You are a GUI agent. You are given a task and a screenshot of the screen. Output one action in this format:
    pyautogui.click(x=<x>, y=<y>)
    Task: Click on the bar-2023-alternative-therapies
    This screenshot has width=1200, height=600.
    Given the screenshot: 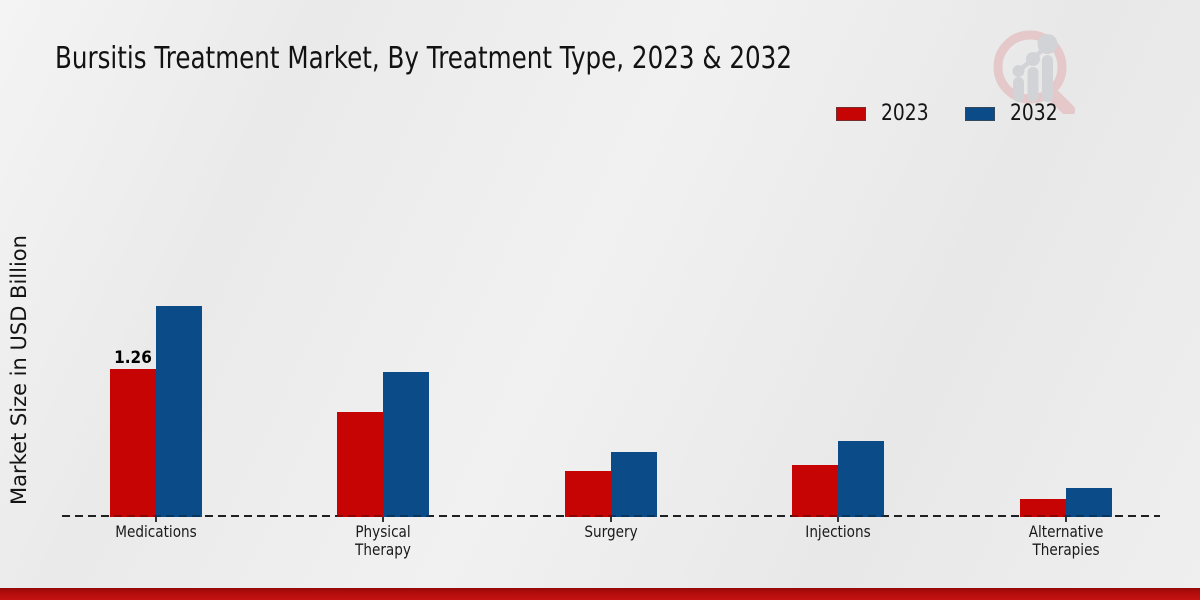 What is the action you would take?
    pyautogui.click(x=1042, y=508)
    